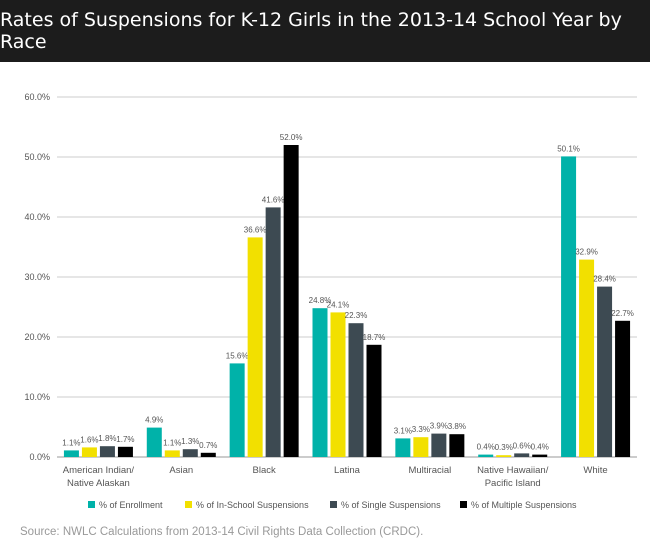 This screenshot has width=650, height=545. Describe the element at coordinates (125, 439) in the screenshot. I see `data-label: 1.7%` at that location.